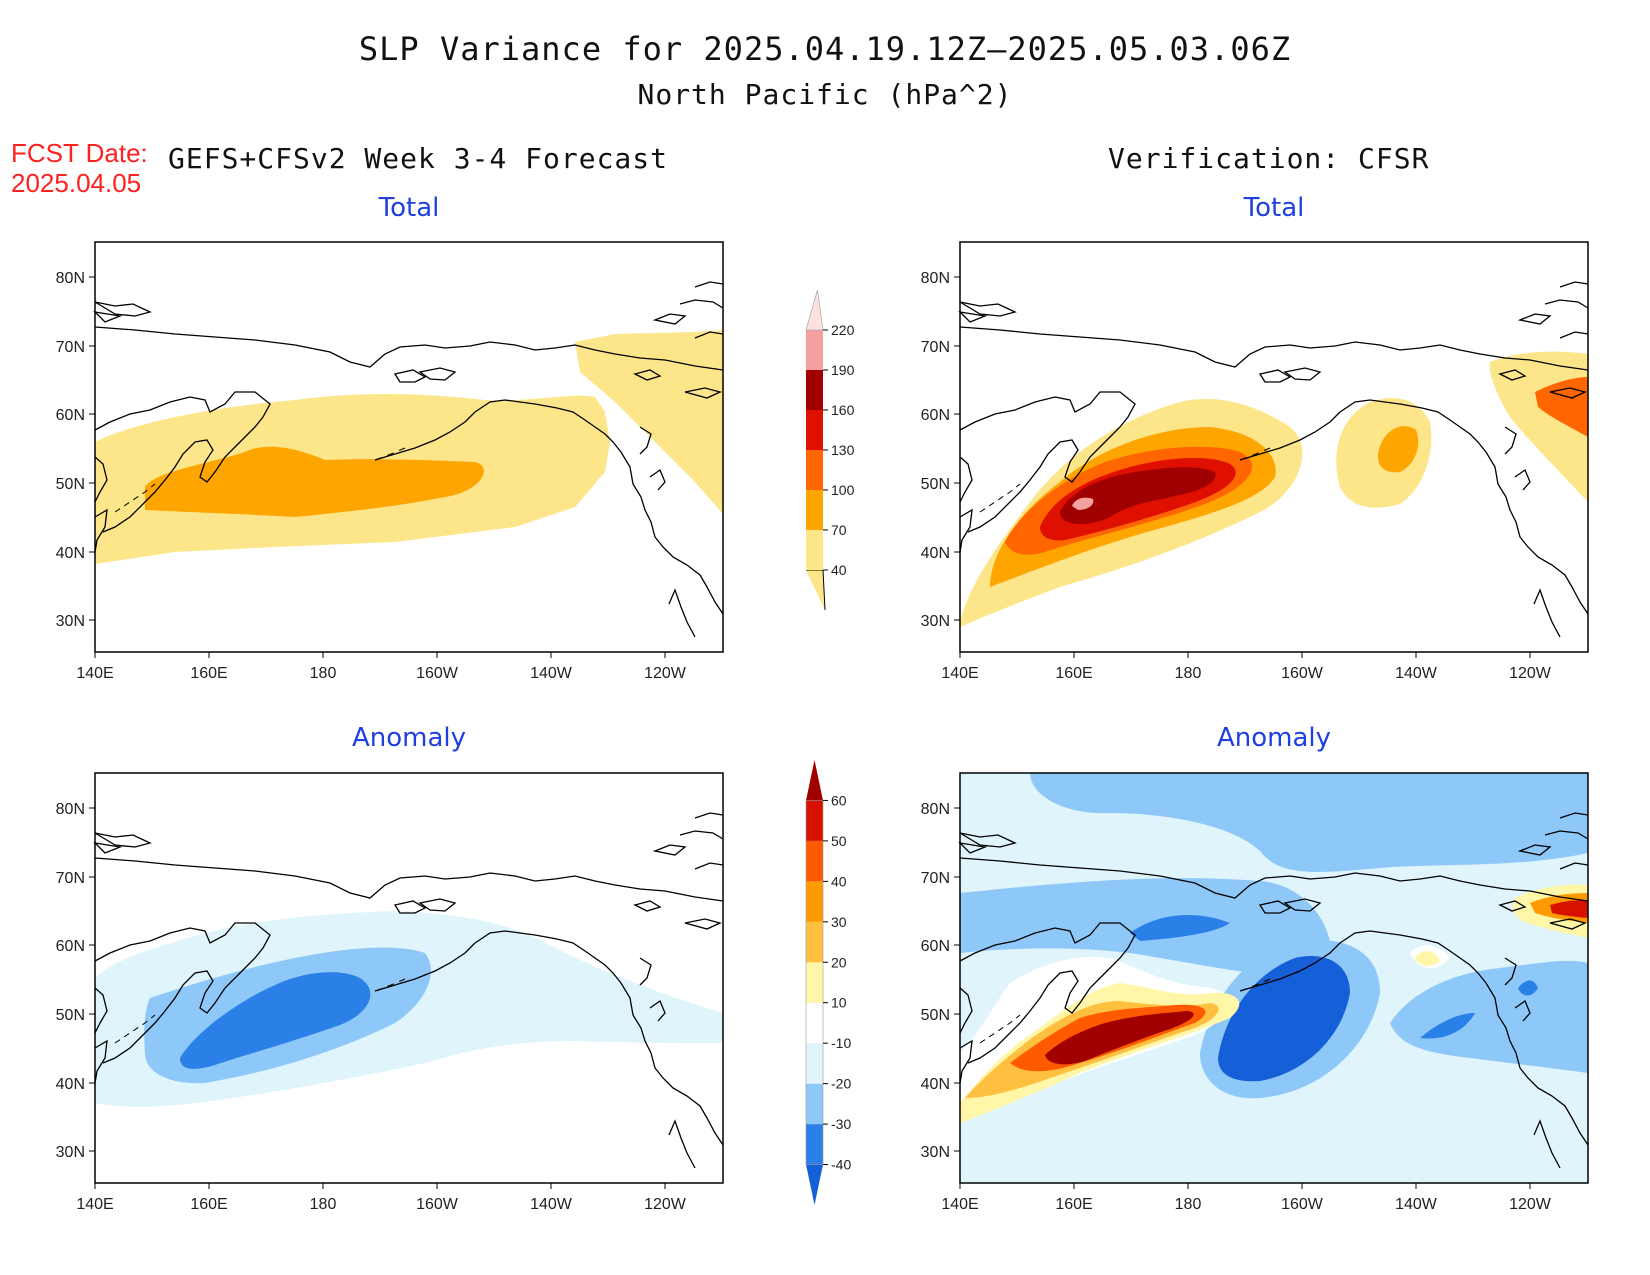 This screenshot has width=1650, height=1275. What do you see at coordinates (1180, 927) in the screenshot?
I see `vf-anom-minus30-north` at bounding box center [1180, 927].